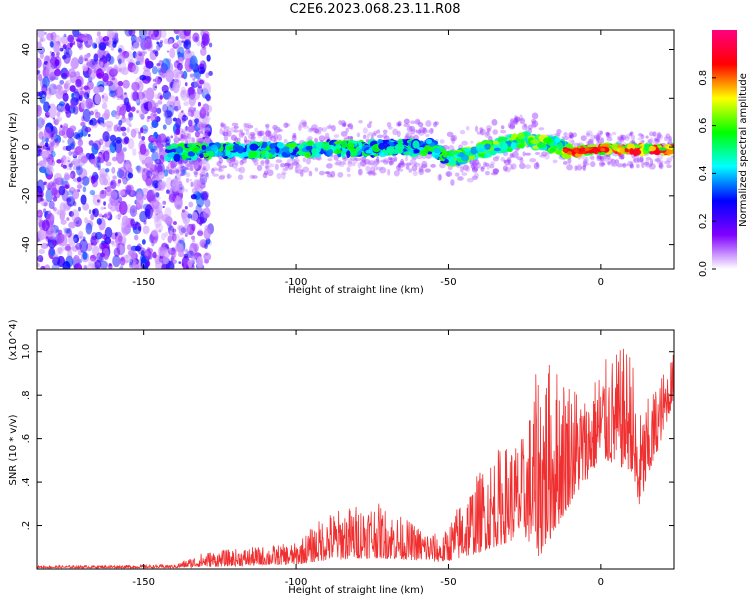  Describe the element at coordinates (143, 282) in the screenshot. I see `spectrogram-x-tick-label: -150` at that location.